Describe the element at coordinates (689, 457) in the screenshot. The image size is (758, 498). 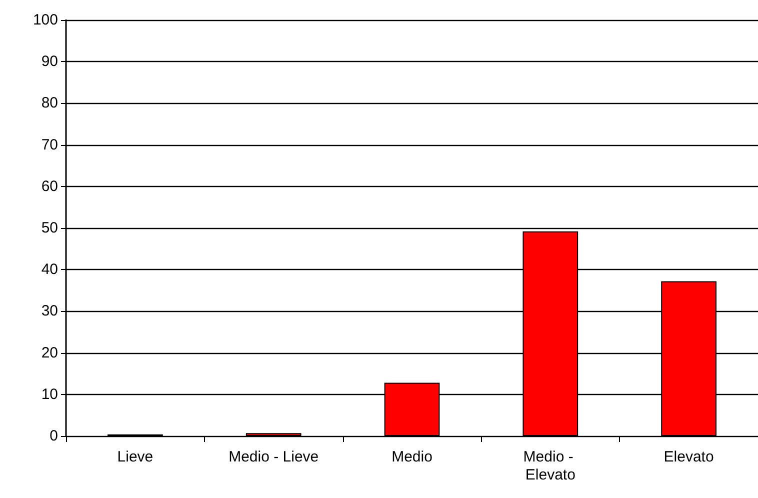
I see `x-tick-label: Elevato` at that location.